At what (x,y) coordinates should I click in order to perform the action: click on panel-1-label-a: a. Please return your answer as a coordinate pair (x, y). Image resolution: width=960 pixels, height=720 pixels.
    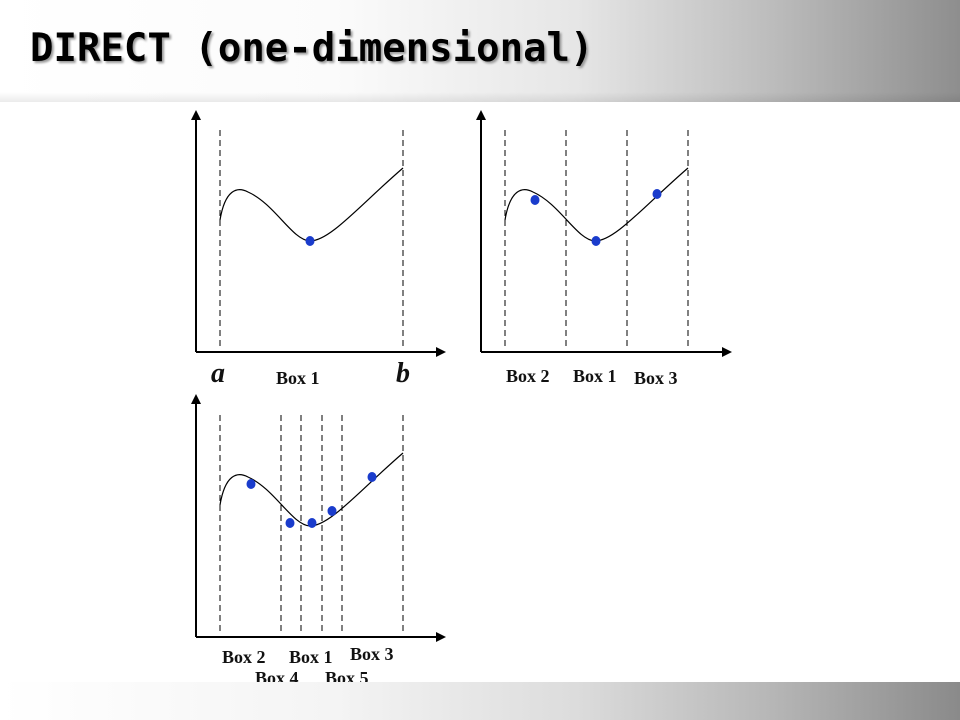
    Looking at the image, I should click on (218, 373).